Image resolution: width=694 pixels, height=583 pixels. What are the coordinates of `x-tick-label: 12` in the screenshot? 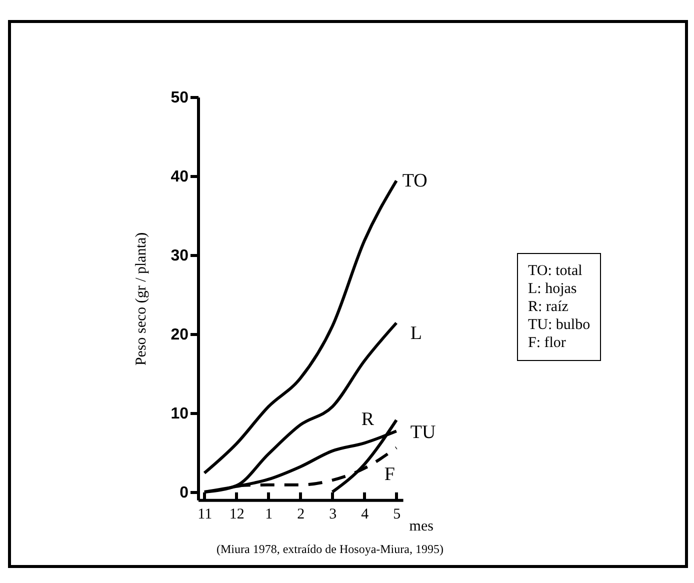 It's located at (236, 514).